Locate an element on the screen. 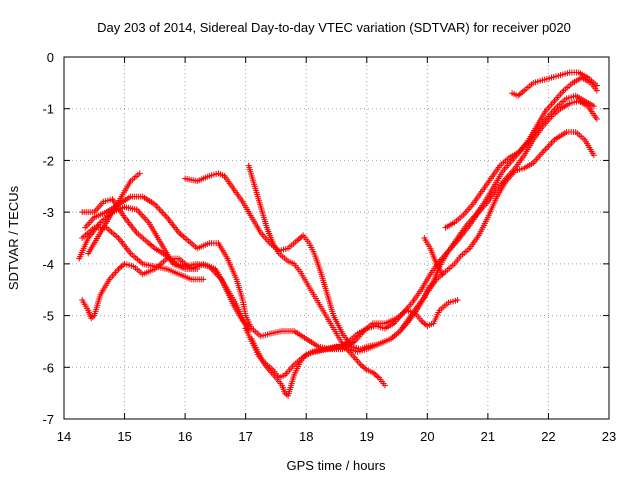  y-tick-label: -7 is located at coordinates (48, 419).